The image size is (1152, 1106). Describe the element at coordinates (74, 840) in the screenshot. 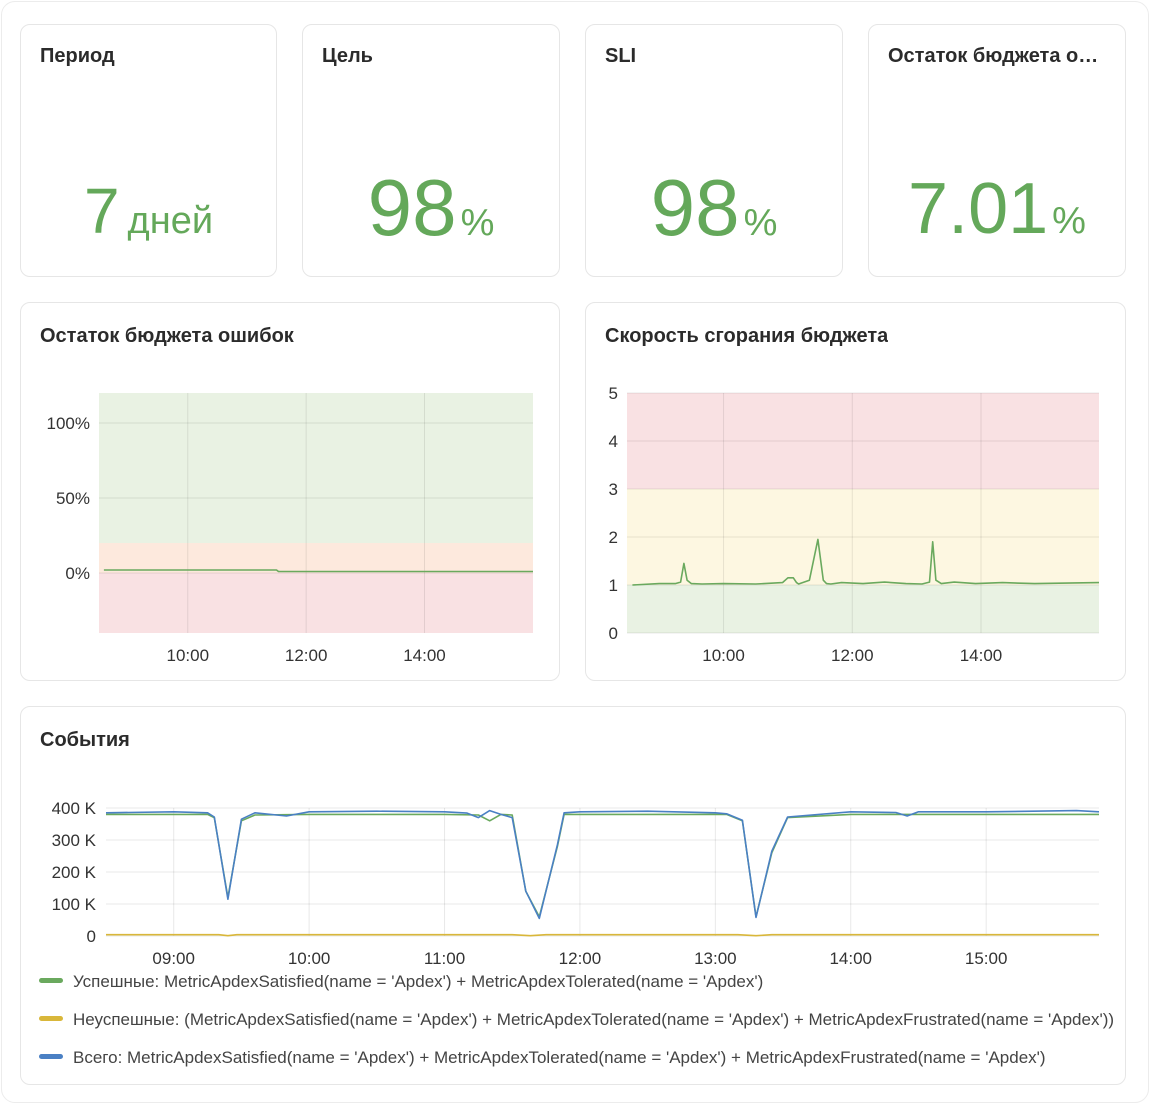

I see `y-tick-label: 300 K` at that location.